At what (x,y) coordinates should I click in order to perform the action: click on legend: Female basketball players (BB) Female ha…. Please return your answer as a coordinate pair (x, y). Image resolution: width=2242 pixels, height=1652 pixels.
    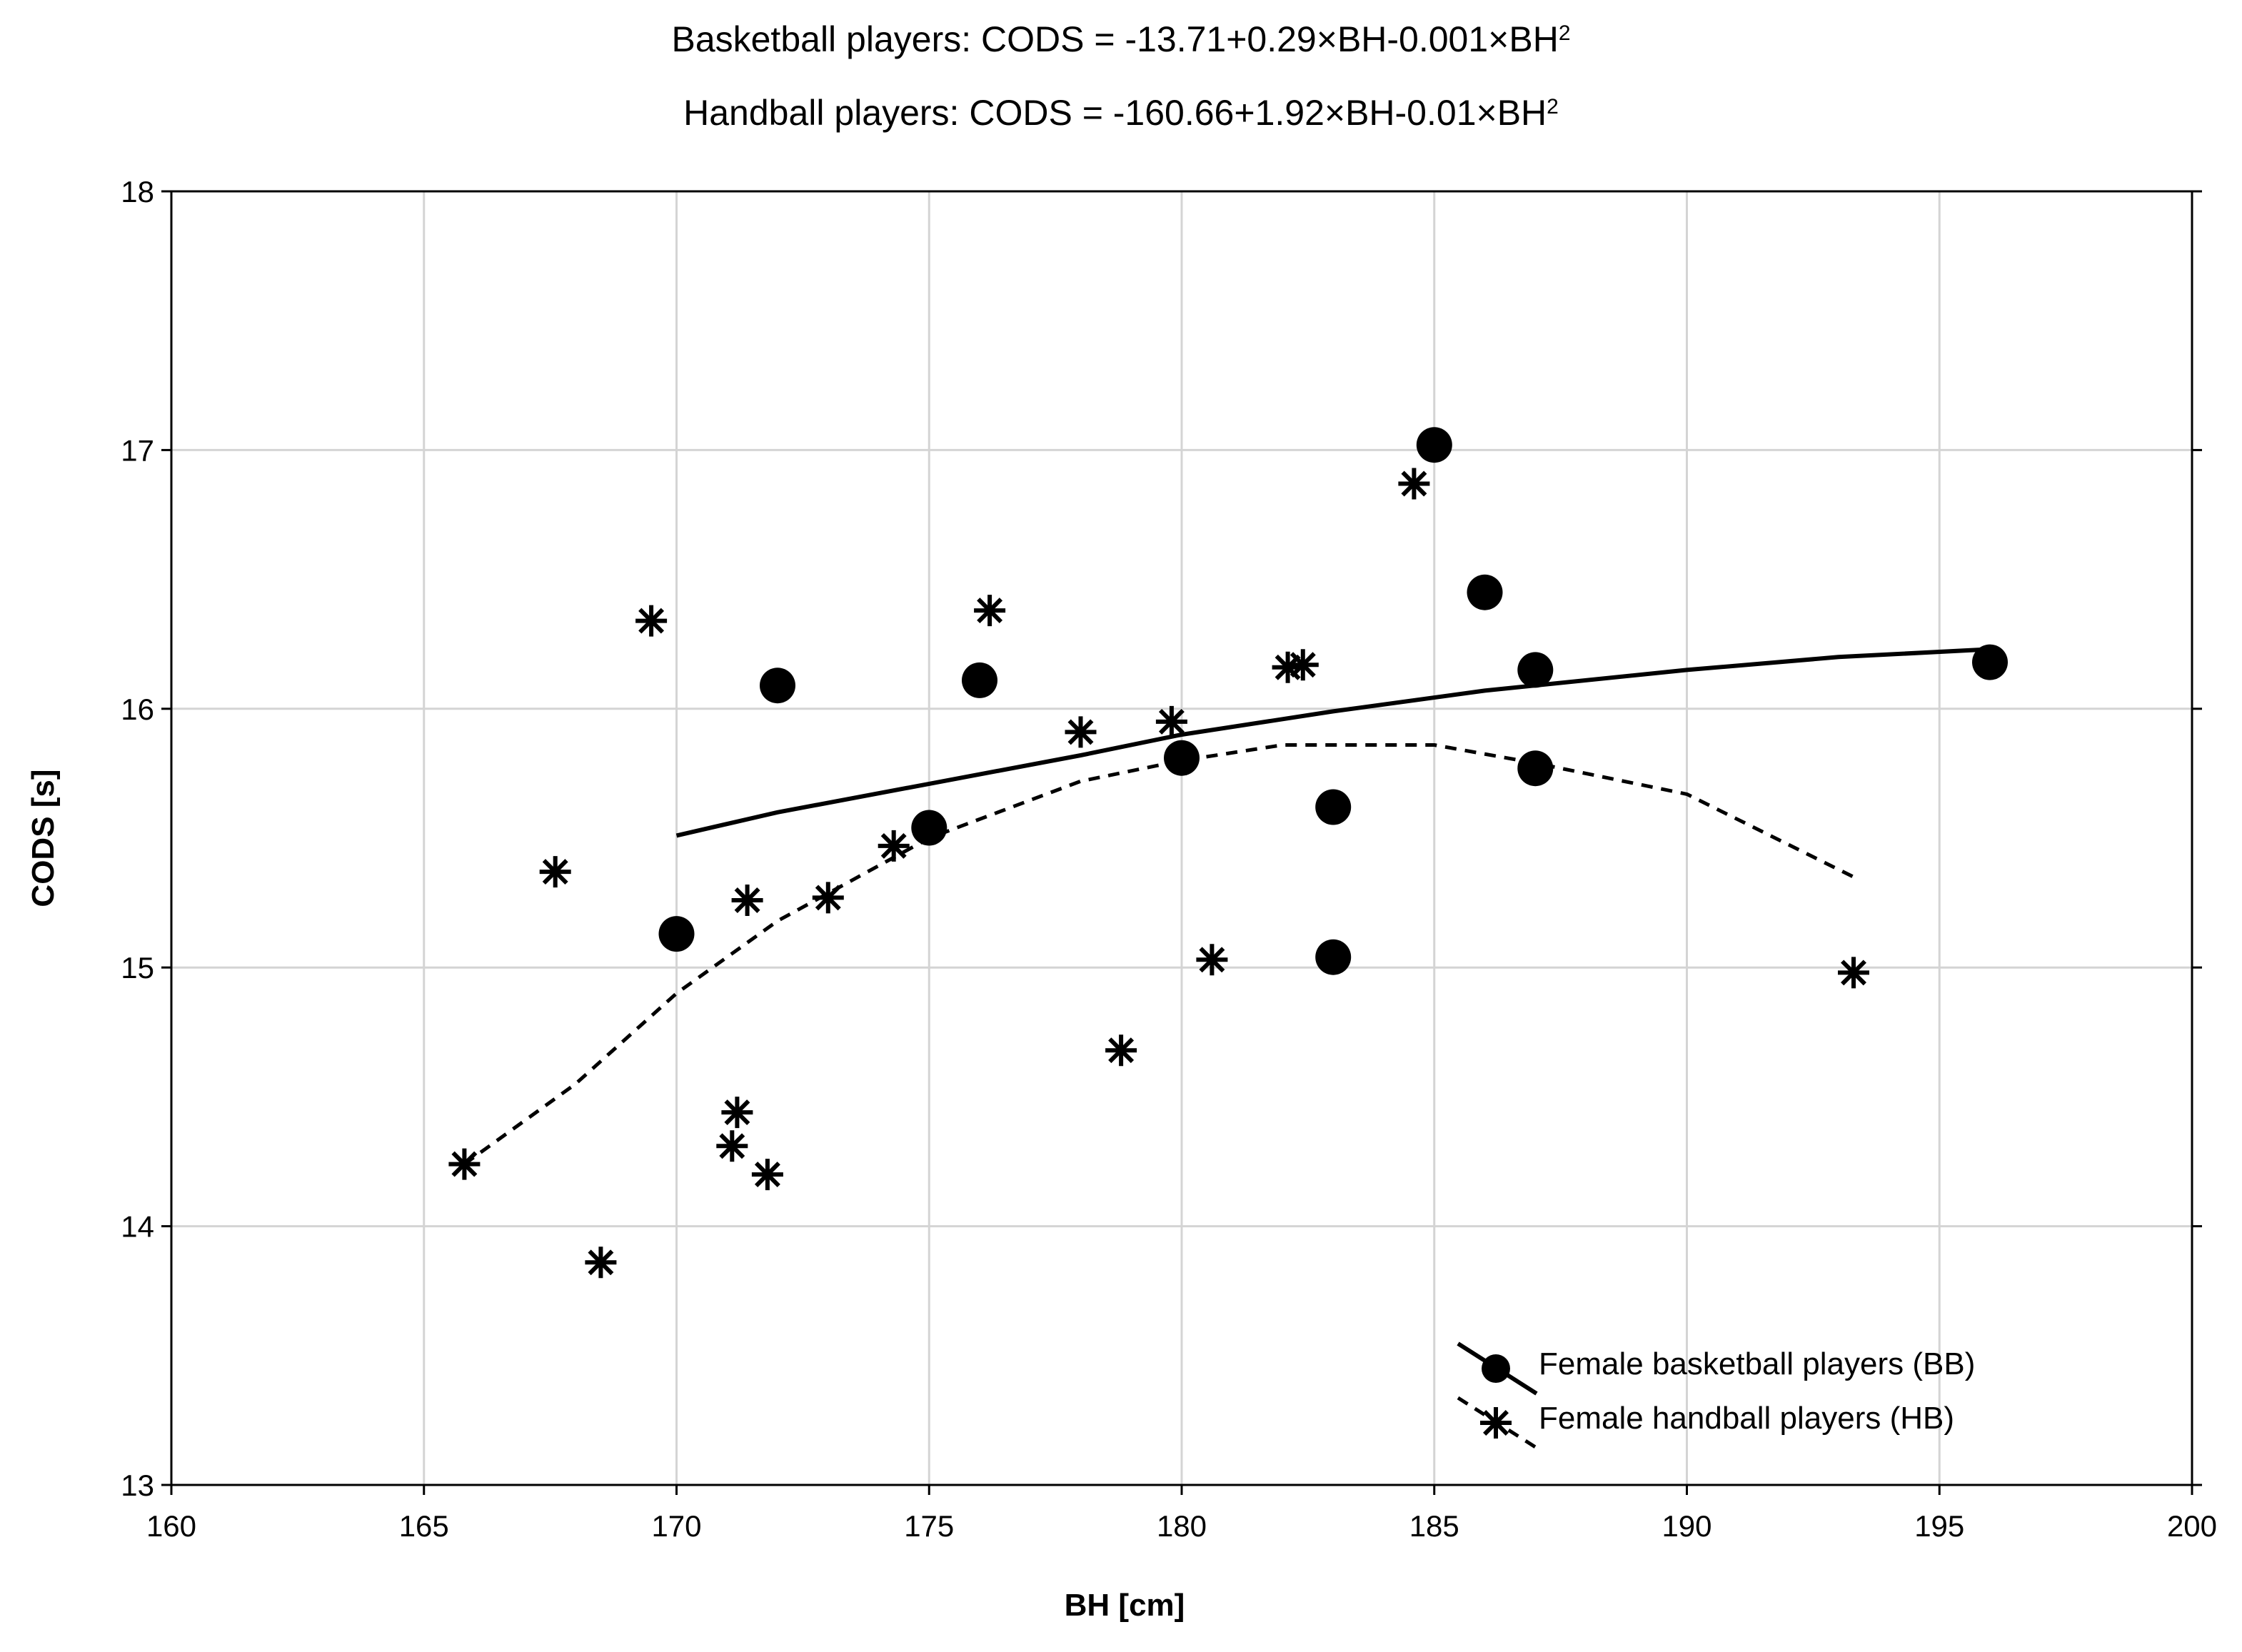
    Looking at the image, I should click on (1716, 1396).